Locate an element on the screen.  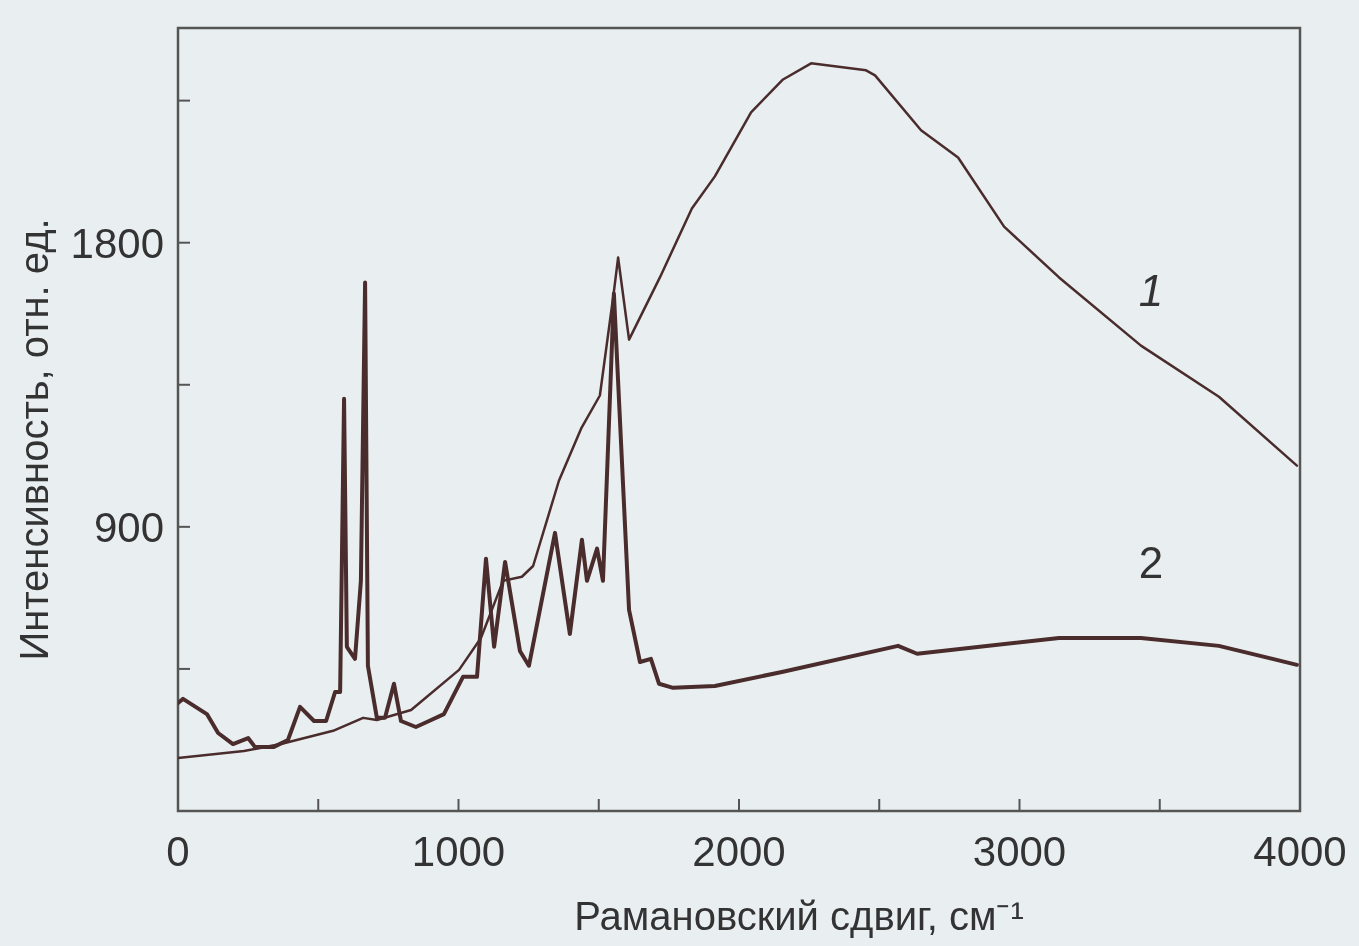
x-axis-title: Рамановский сдвиг, см⁻¹ is located at coordinates (799, 916).